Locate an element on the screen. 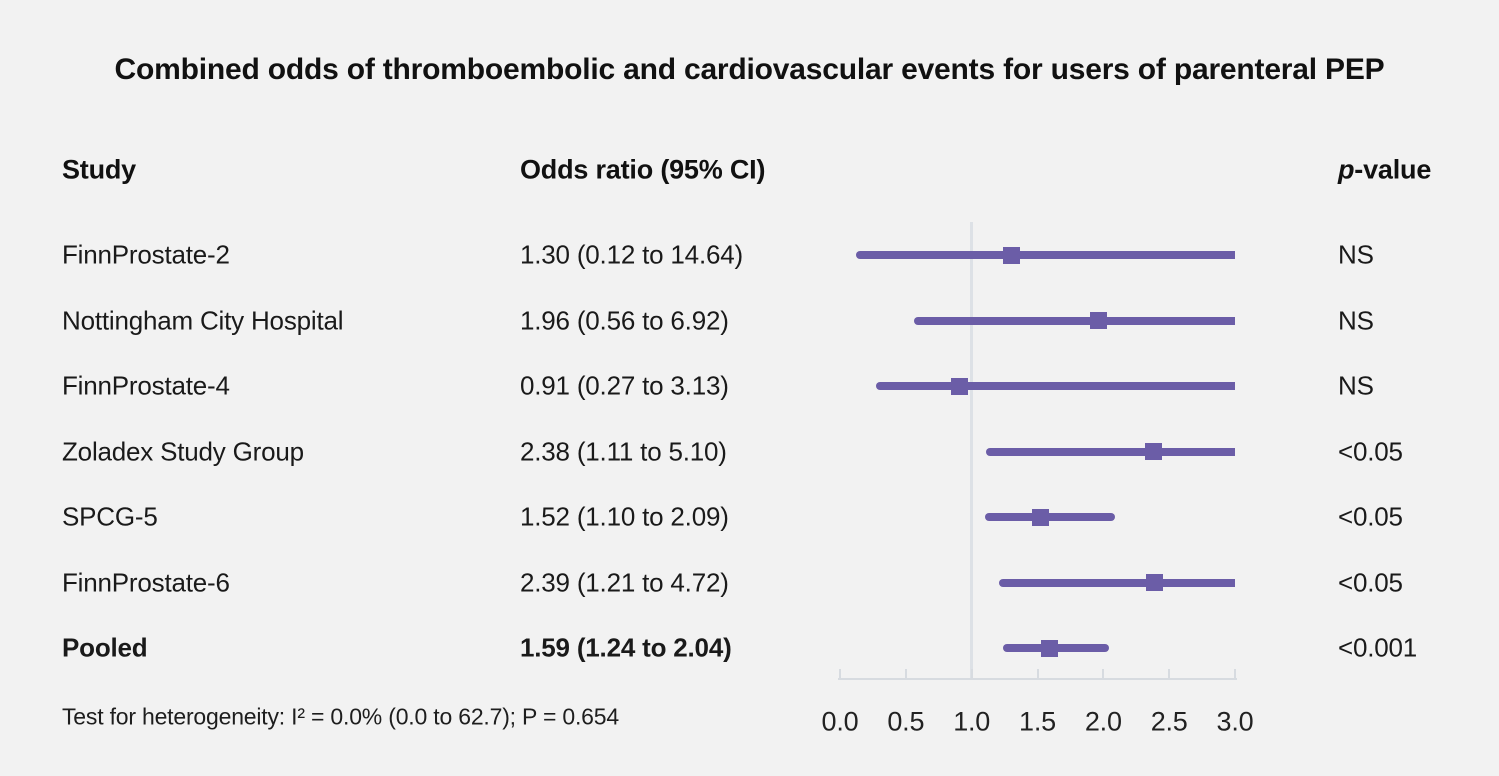 Image resolution: width=1499 pixels, height=776 pixels. x-axis-tick-label: 2.5 is located at coordinates (1169, 721).